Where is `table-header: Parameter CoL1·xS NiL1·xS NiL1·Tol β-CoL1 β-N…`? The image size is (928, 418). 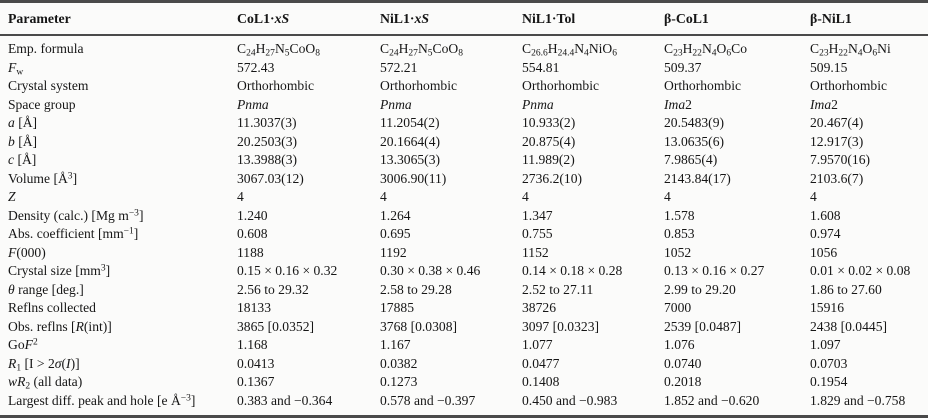 table-header: Parameter CoL1·xS NiL1·xS NiL1·Tol β-CoL1 β-N… is located at coordinates (464, 18).